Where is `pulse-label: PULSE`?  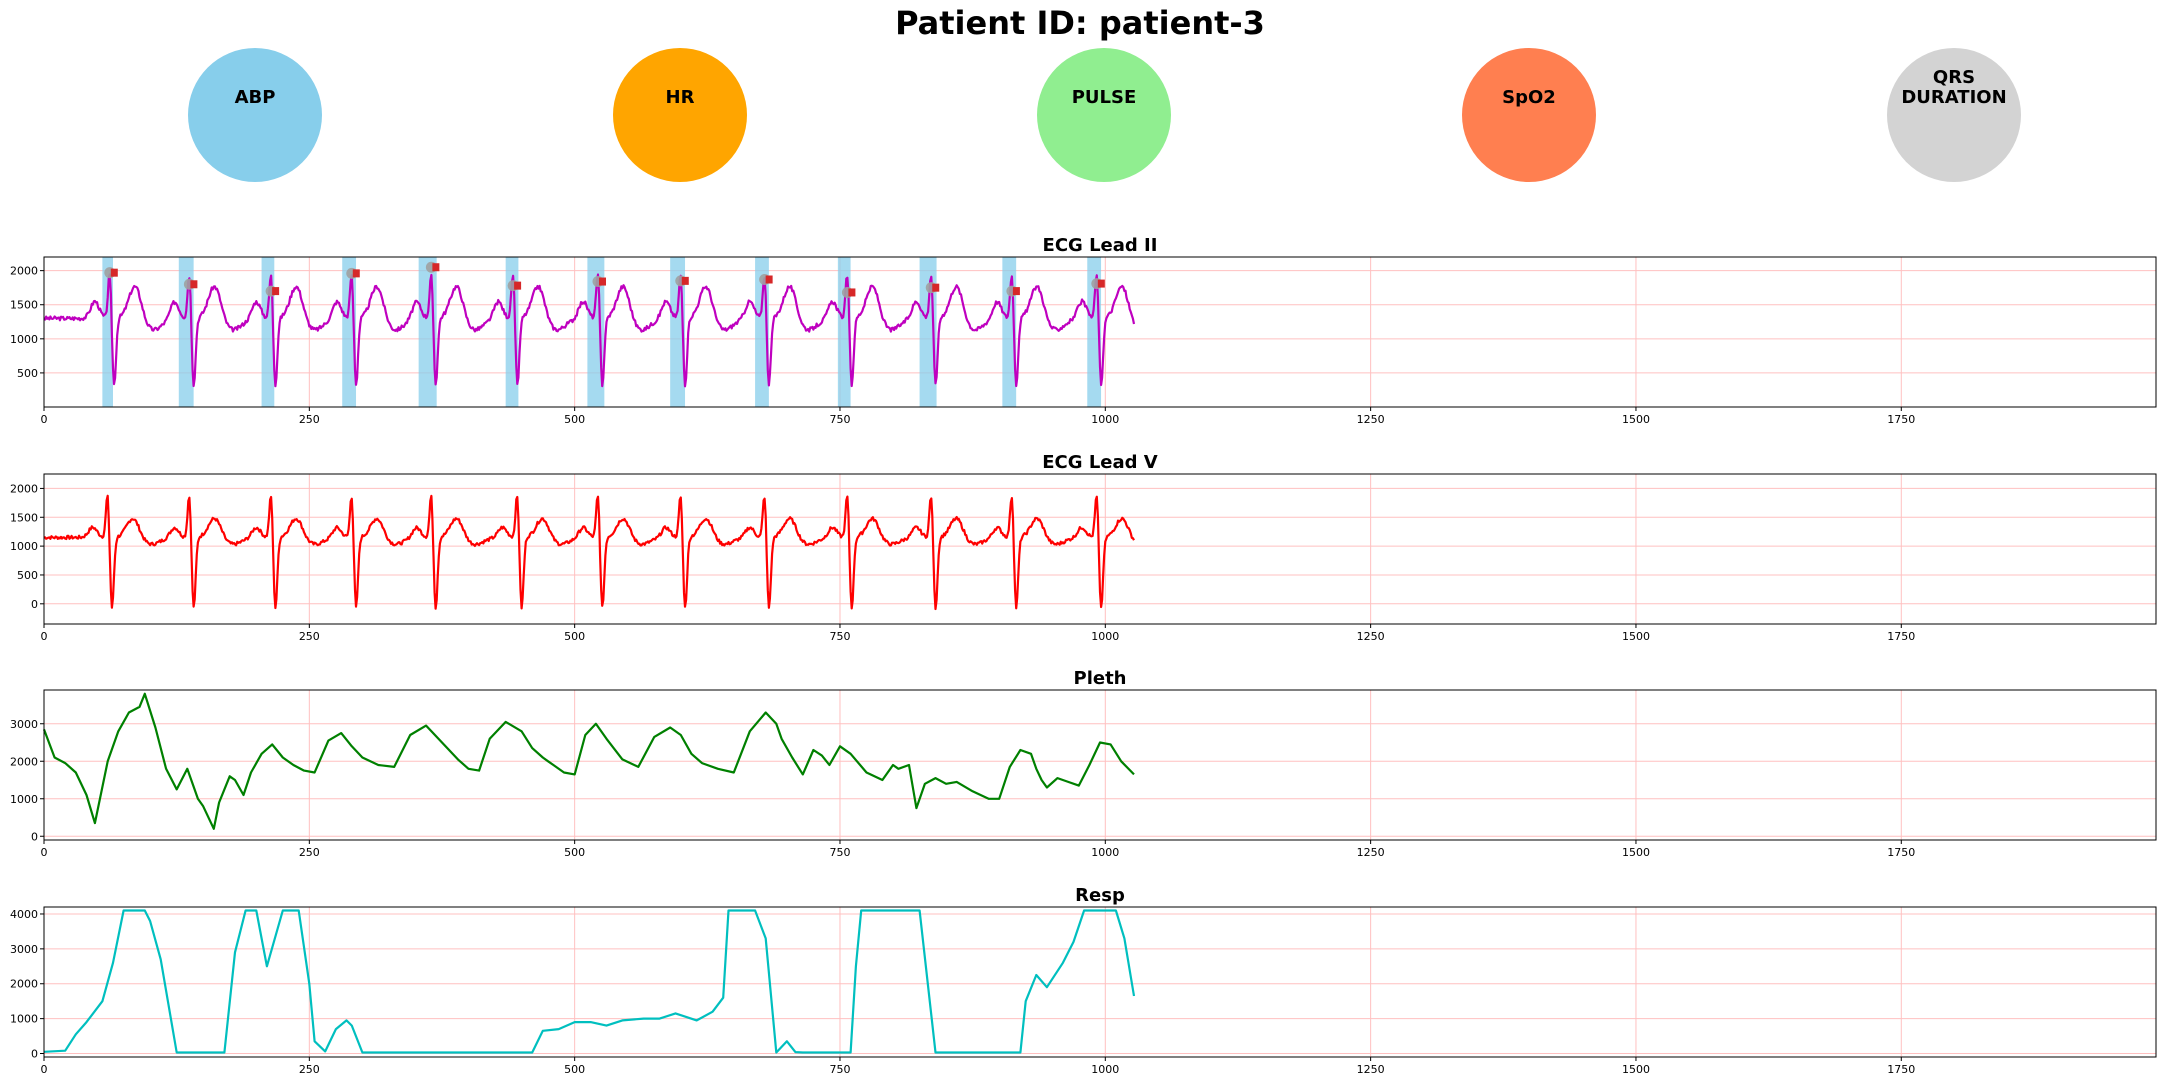 pulse-label: PULSE is located at coordinates (1104, 97).